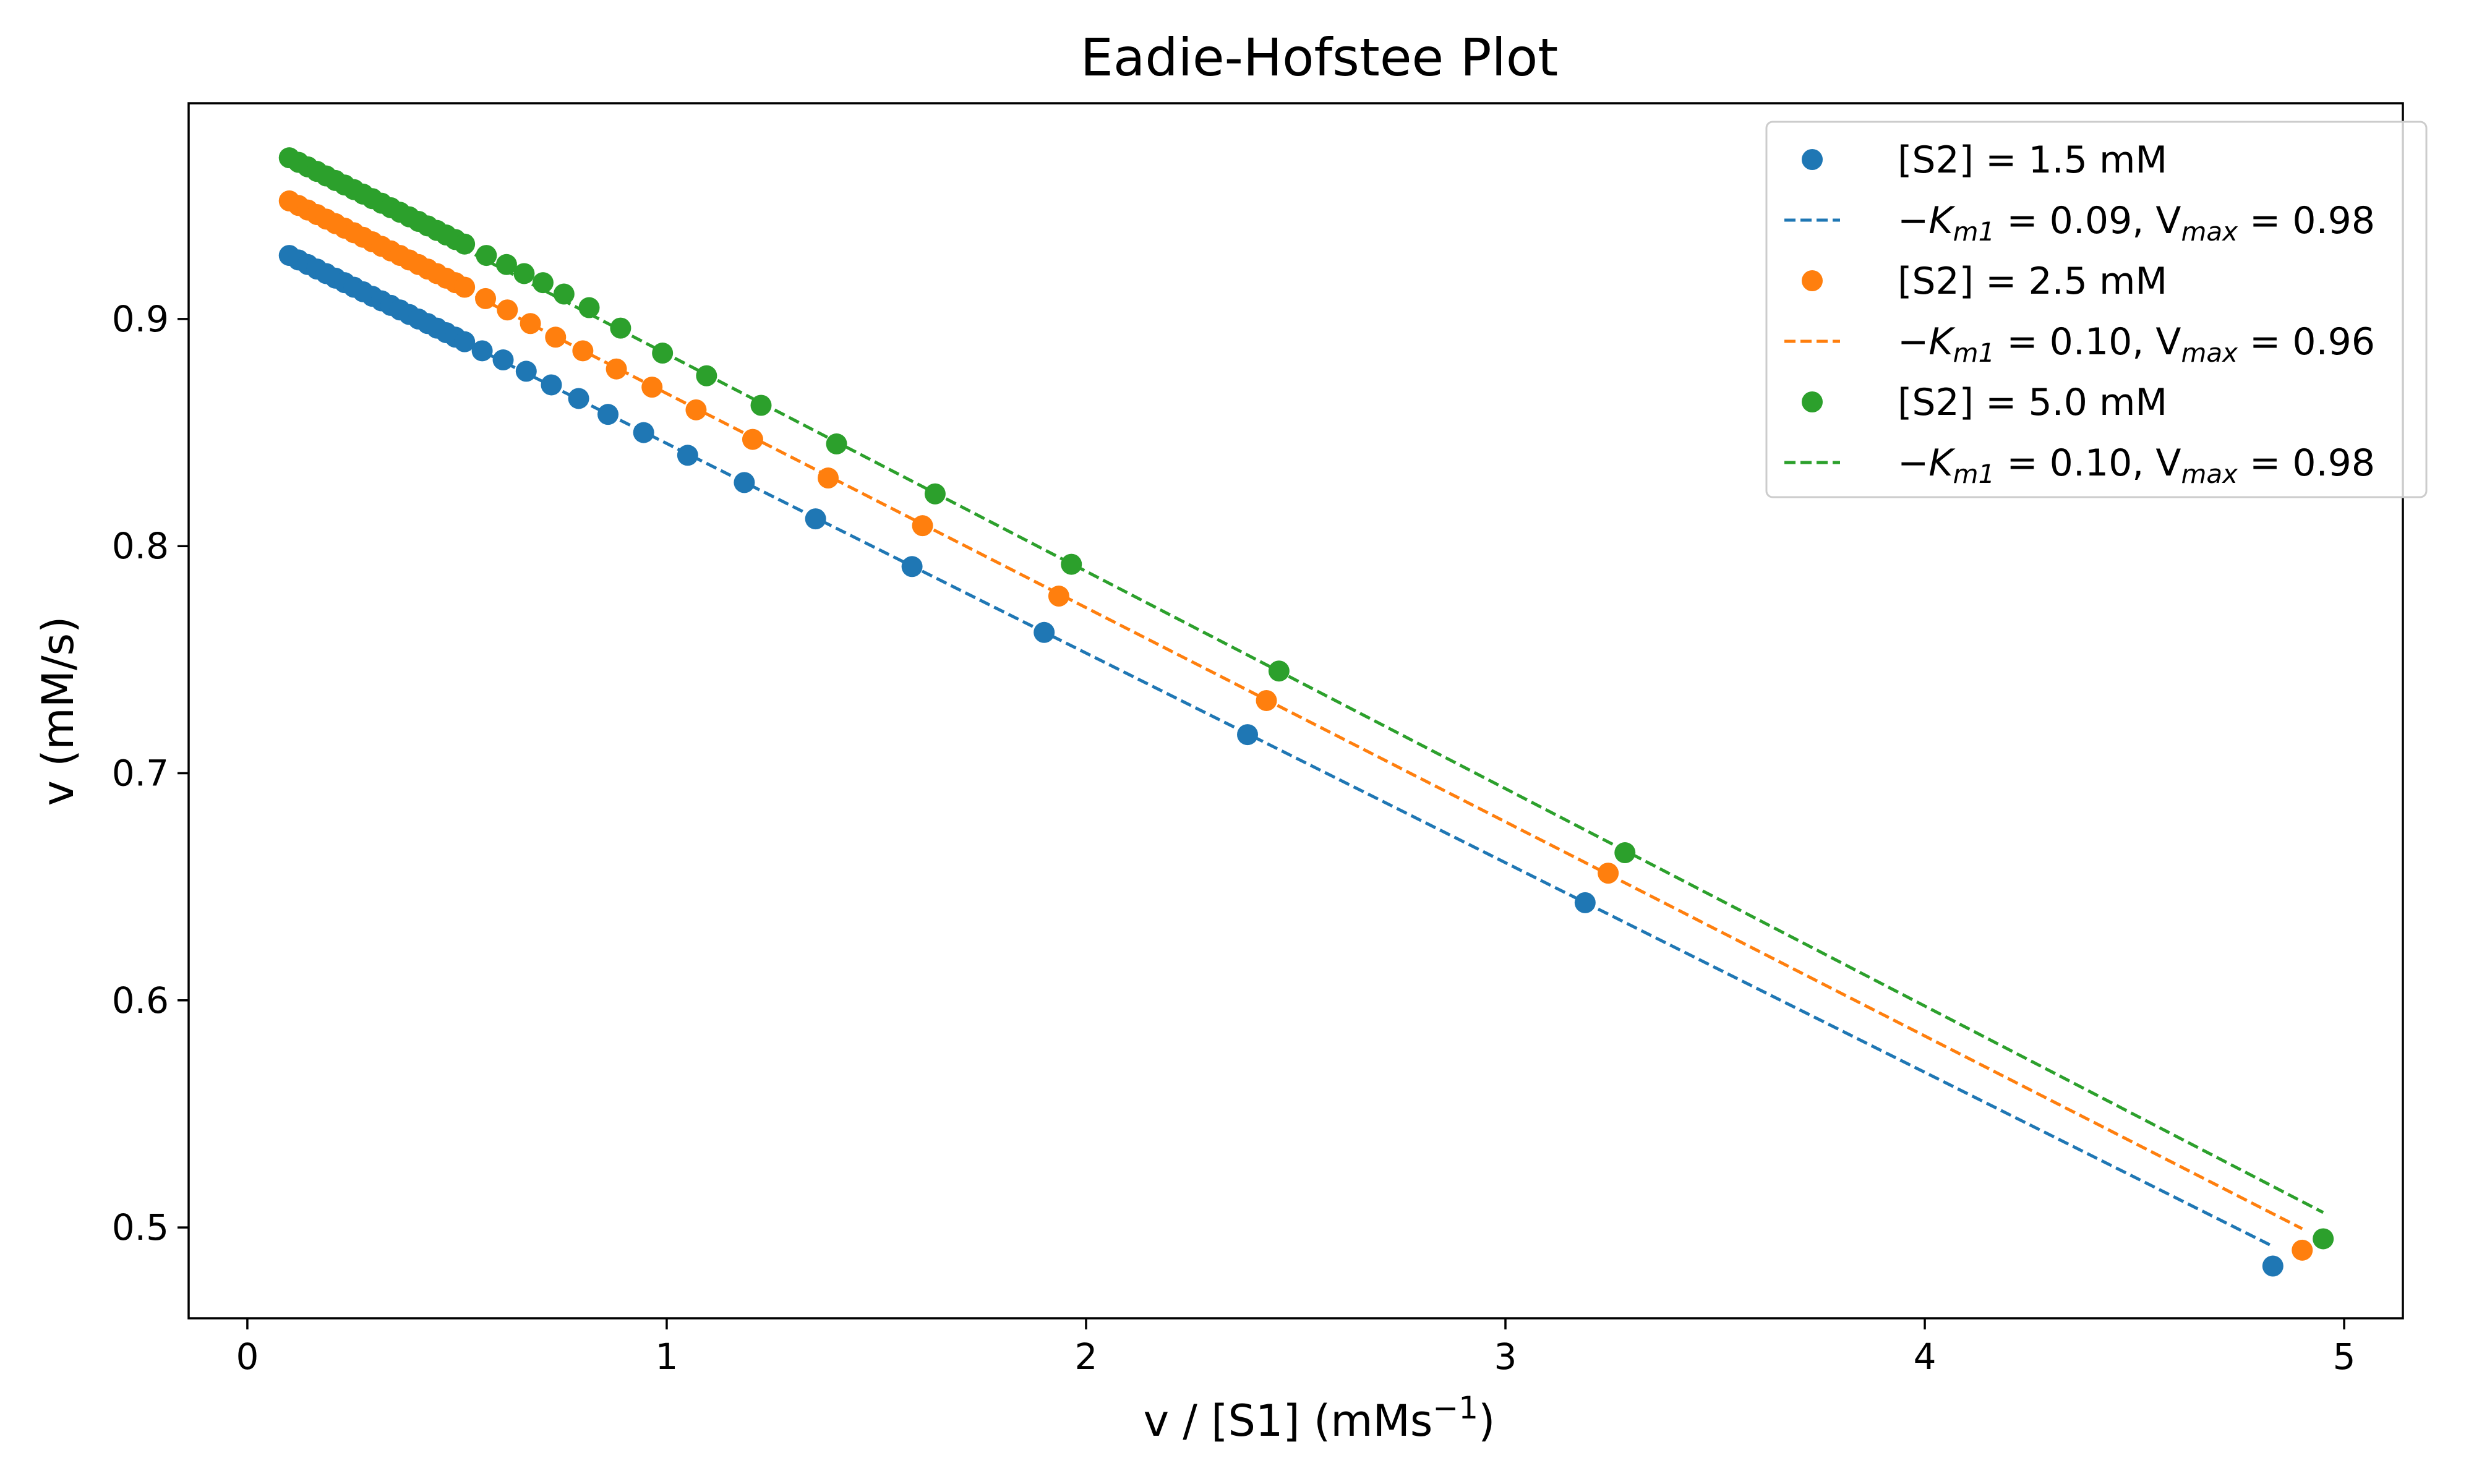  I want to click on x-tick-label: 5, so click(2344, 1357).